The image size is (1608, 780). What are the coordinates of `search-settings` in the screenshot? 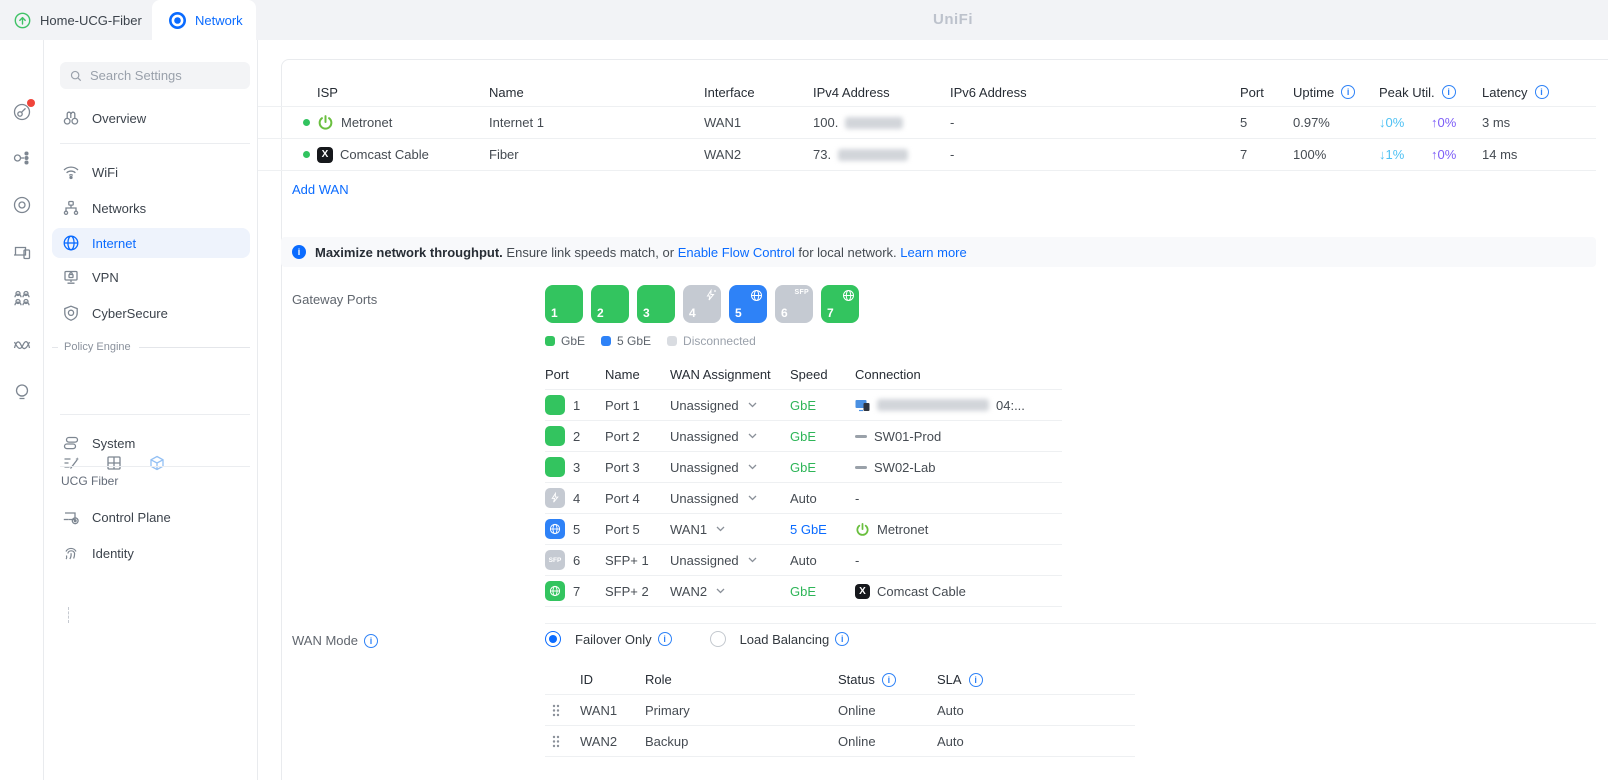 It's located at (155, 75).